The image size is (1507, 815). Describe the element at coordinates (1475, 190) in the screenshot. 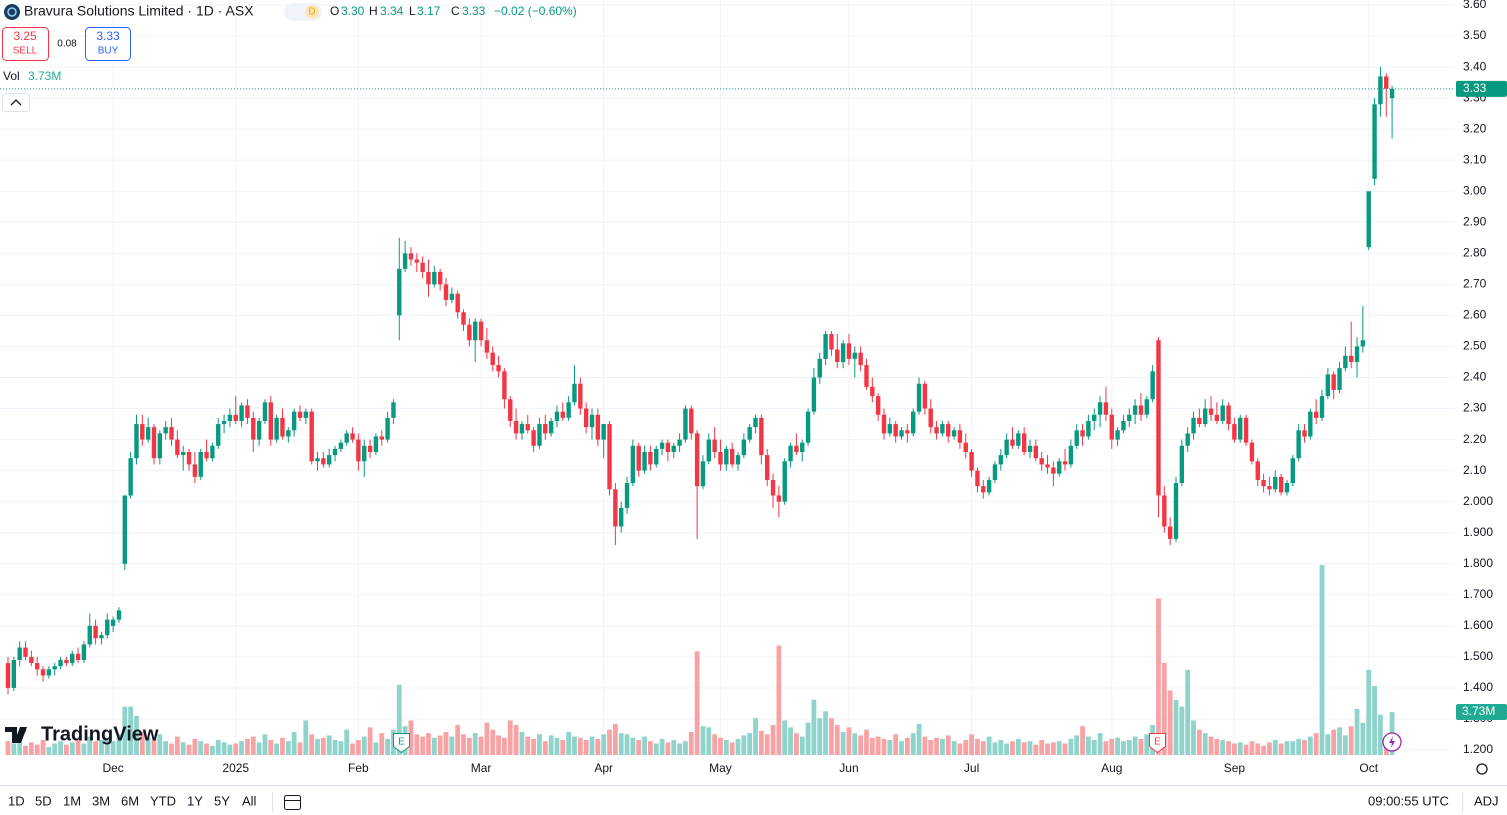

I see `y-tick-label: 3.00` at that location.